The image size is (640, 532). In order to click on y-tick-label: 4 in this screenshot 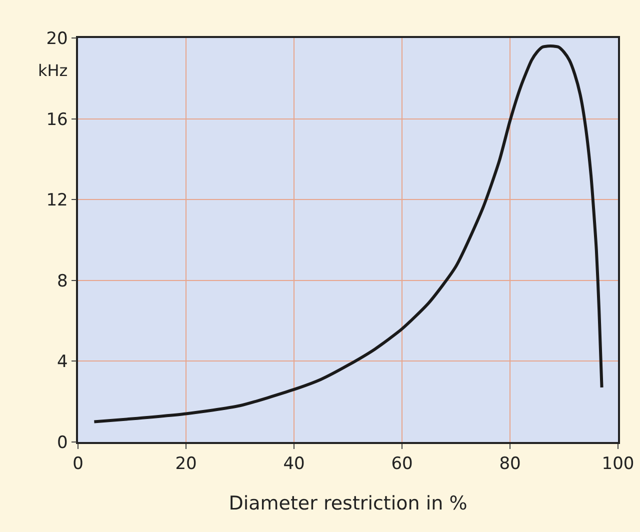, I will do `click(62, 362)`.